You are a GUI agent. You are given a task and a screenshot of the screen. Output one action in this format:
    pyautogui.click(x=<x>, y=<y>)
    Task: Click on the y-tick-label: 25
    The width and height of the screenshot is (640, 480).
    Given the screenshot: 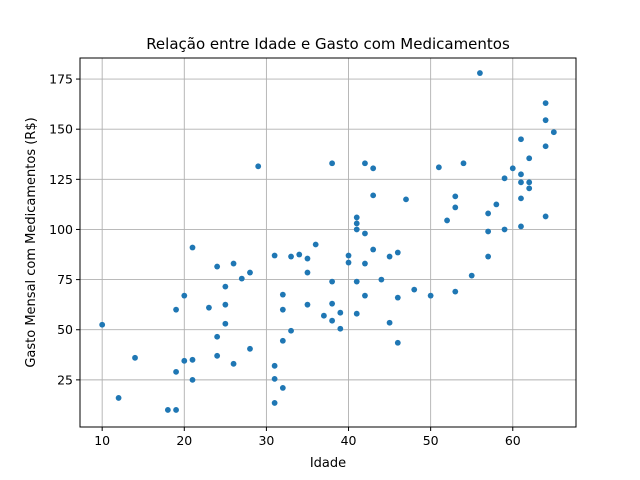 What is the action you would take?
    pyautogui.click(x=65, y=379)
    